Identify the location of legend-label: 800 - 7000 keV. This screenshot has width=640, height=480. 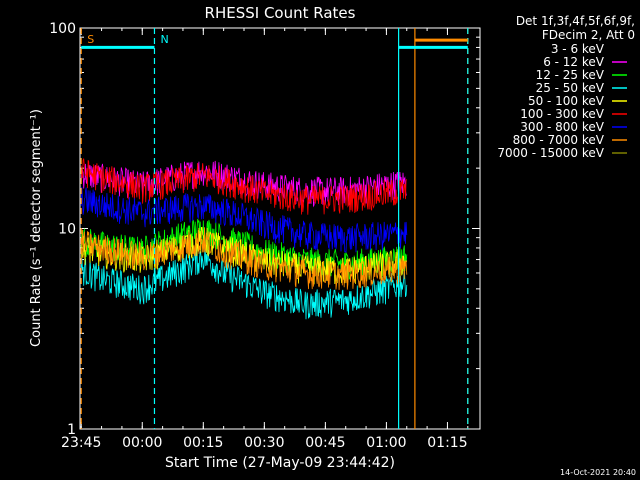
(559, 140).